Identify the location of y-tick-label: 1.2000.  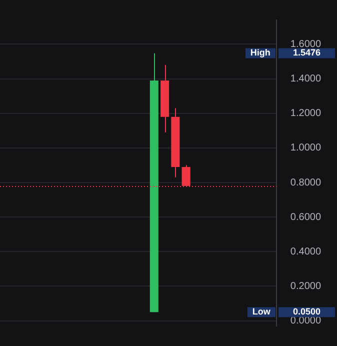
(306, 114).